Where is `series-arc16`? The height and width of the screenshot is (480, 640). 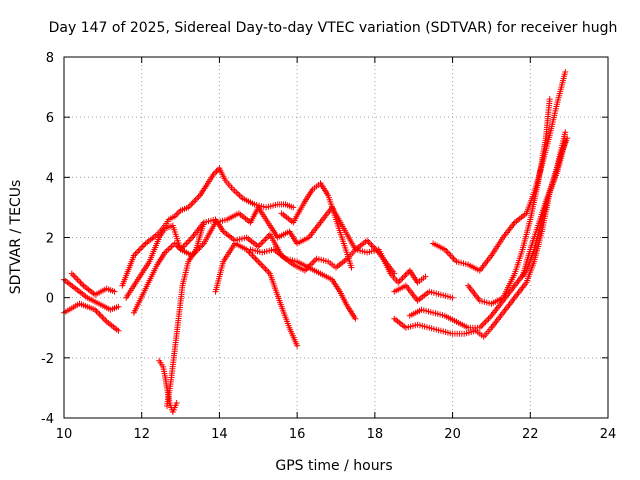
series-arc16 is located at coordinates (423, 293).